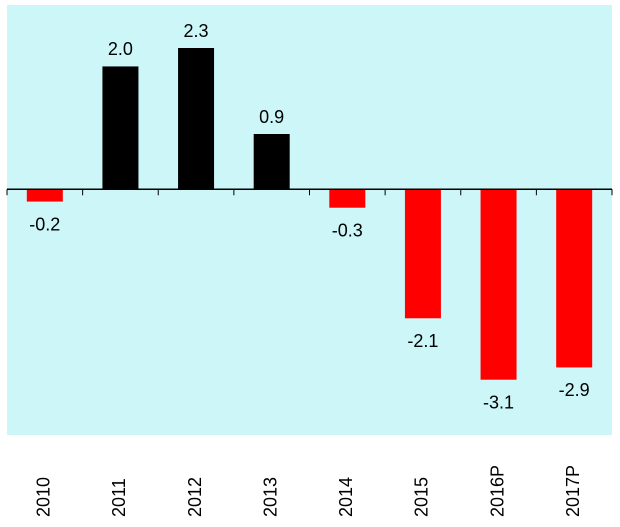 The width and height of the screenshot is (620, 527). I want to click on x-tick-label: 2010, so click(44, 497).